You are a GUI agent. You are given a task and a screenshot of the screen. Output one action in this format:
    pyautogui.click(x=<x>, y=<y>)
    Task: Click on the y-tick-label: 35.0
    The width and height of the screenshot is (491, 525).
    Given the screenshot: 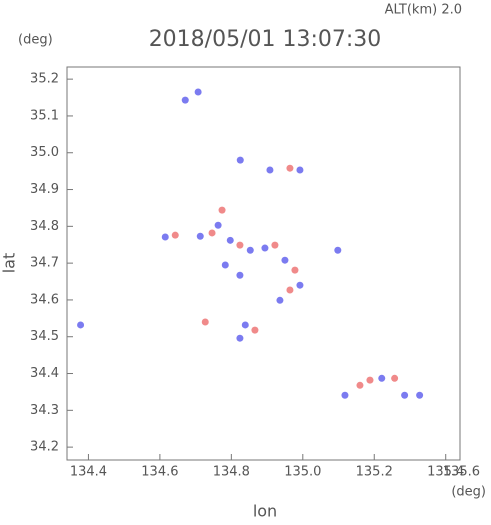 What is the action you would take?
    pyautogui.click(x=44, y=152)
    